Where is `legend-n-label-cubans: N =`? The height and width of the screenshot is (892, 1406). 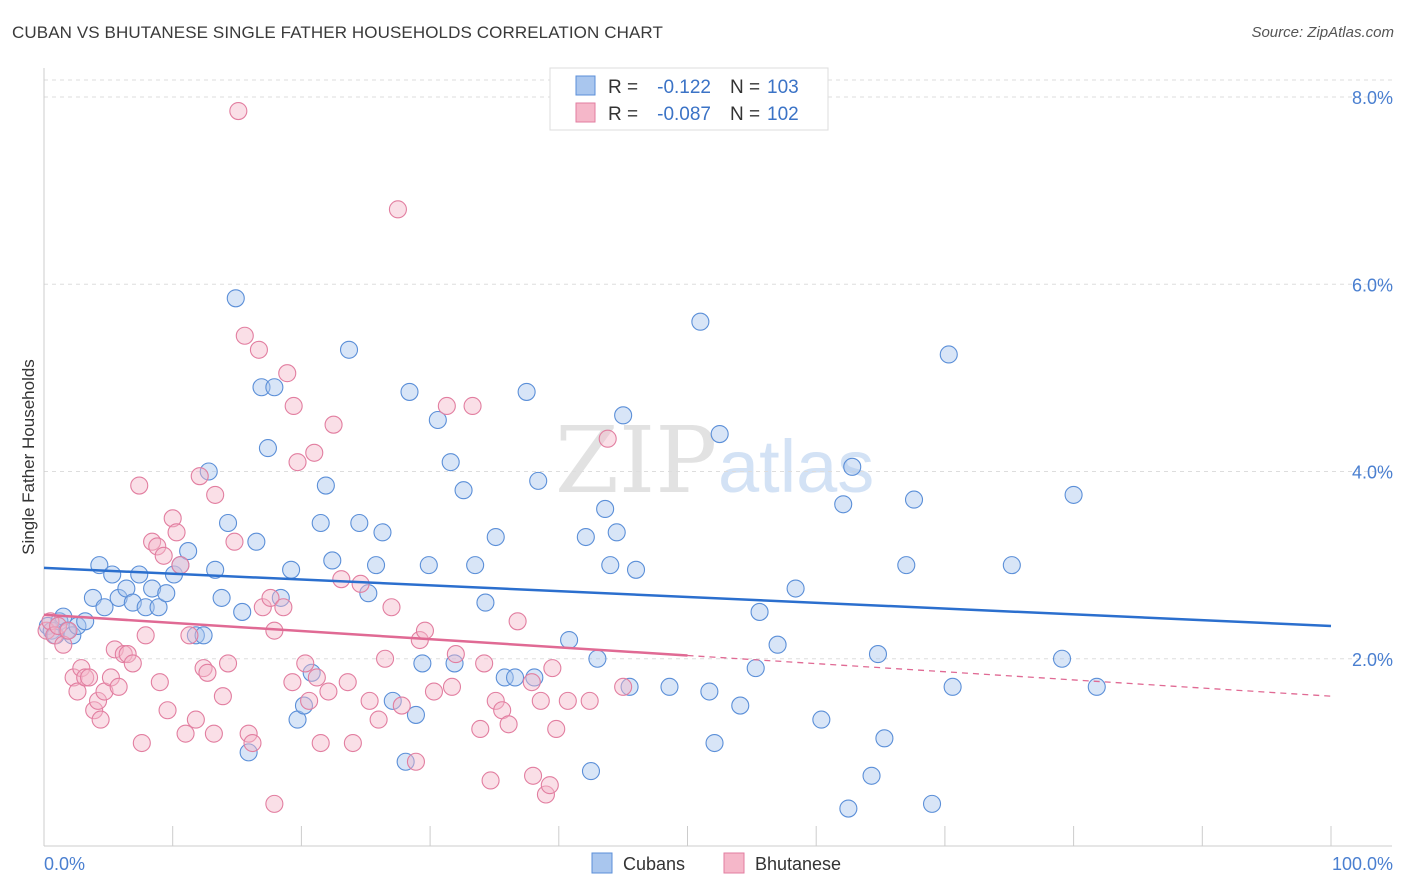 legend-n-label-cubans: N = is located at coordinates (745, 87).